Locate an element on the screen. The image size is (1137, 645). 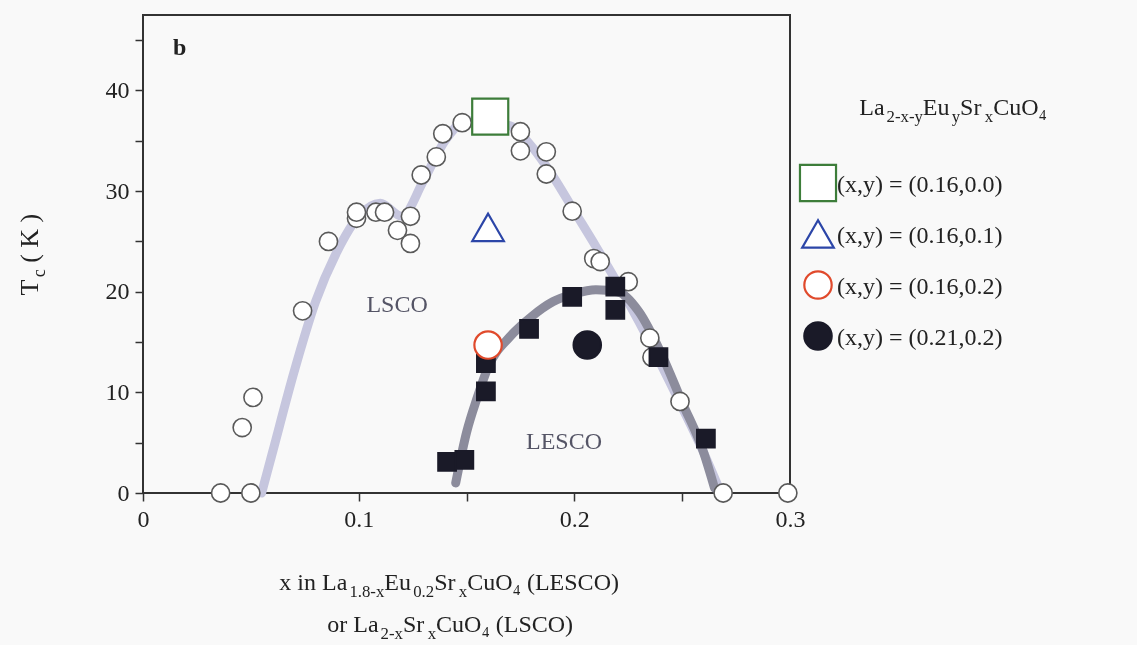
y-tick-label: 10 is located at coordinates (117, 391).